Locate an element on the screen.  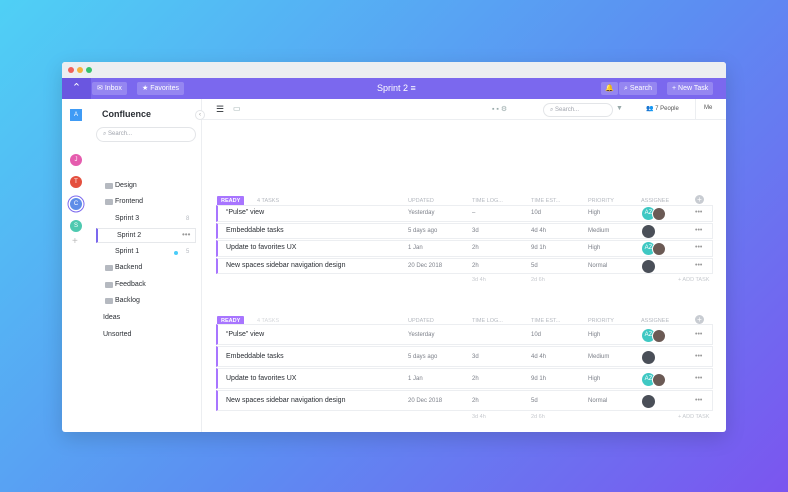
add-workspace: + is located at coordinates (75, 241).